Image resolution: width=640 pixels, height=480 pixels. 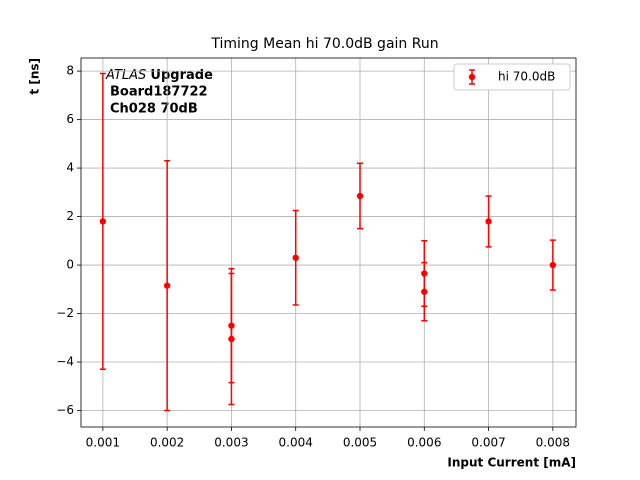 What do you see at coordinates (65, 410) in the screenshot?
I see `y-tick-label: −6` at bounding box center [65, 410].